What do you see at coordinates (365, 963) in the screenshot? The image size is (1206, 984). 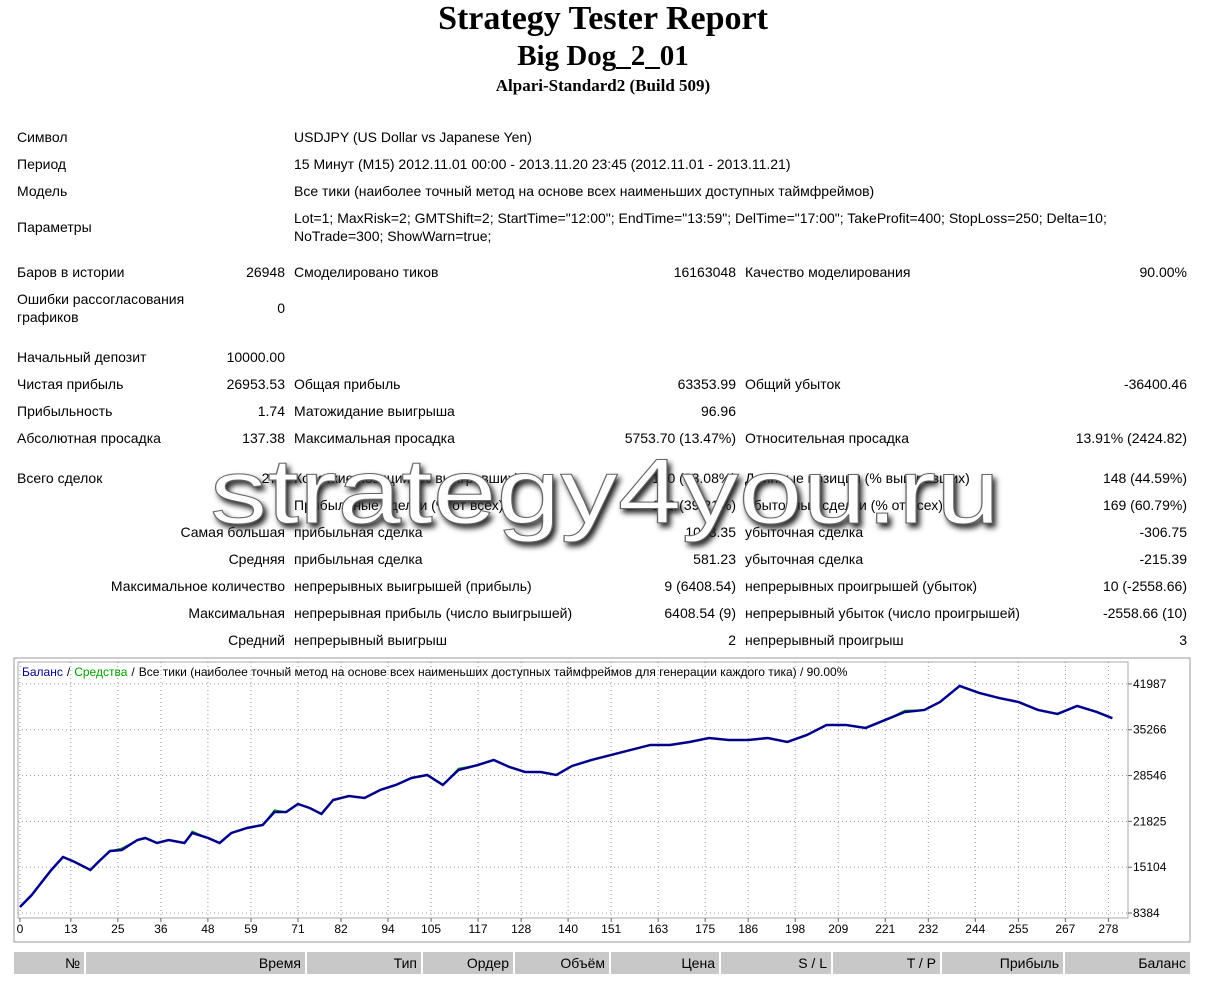 I see `column-header: Тип` at bounding box center [365, 963].